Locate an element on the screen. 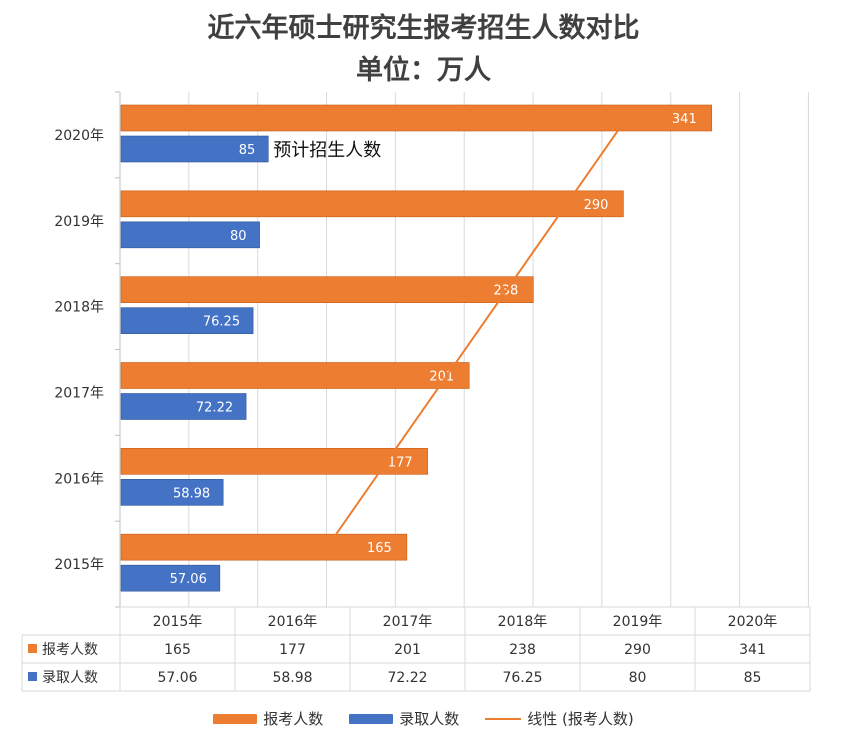  legend-label-trendline: 线性 (报考人数) is located at coordinates (580, 719).